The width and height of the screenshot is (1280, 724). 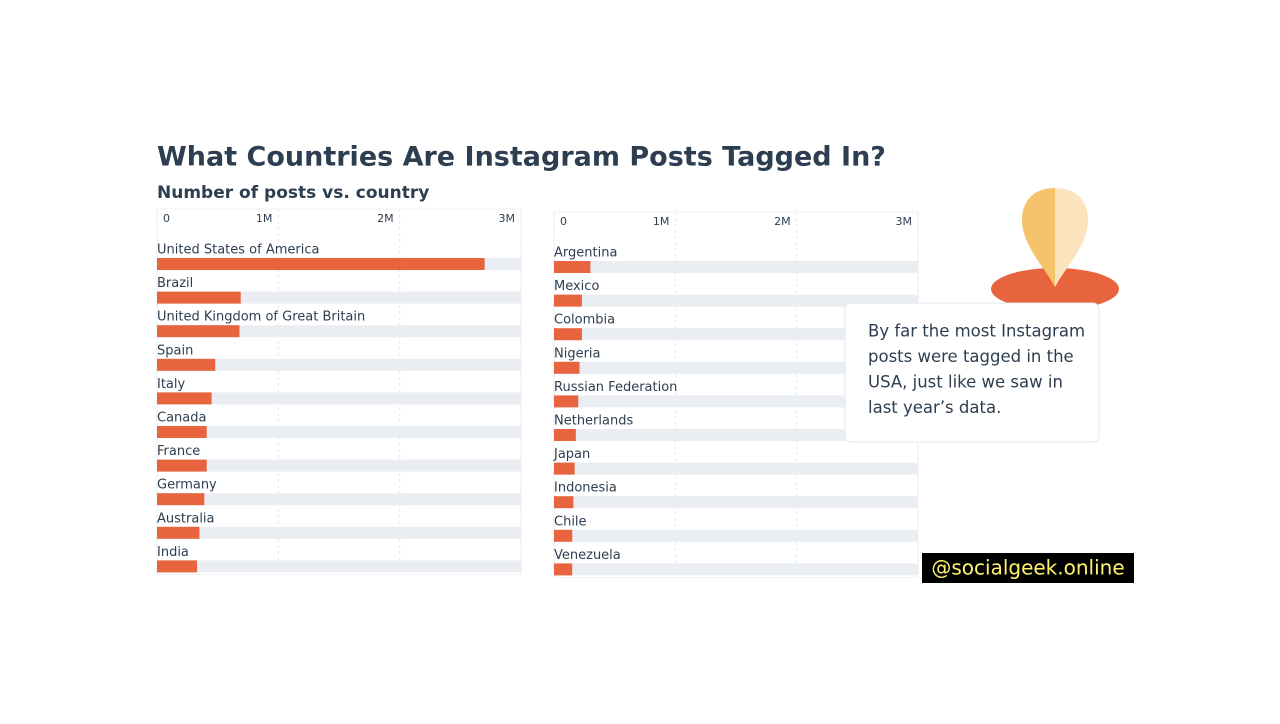 What do you see at coordinates (976, 331) in the screenshot?
I see `callout-text: By far the most Instagram` at bounding box center [976, 331].